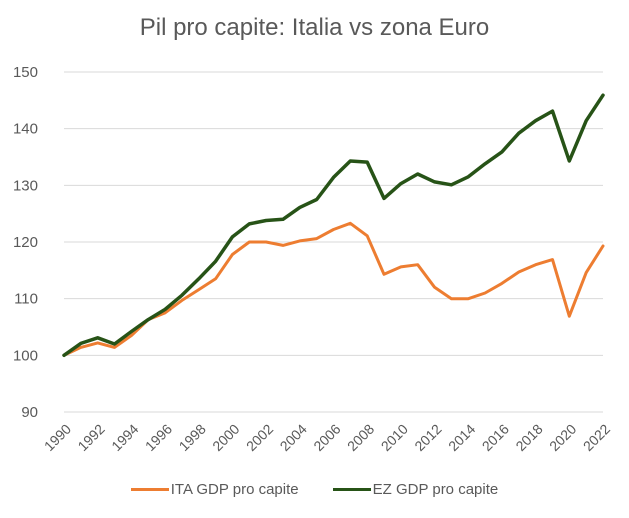  Describe the element at coordinates (192, 437) in the screenshot. I see `x-tick-label: 1998` at that location.